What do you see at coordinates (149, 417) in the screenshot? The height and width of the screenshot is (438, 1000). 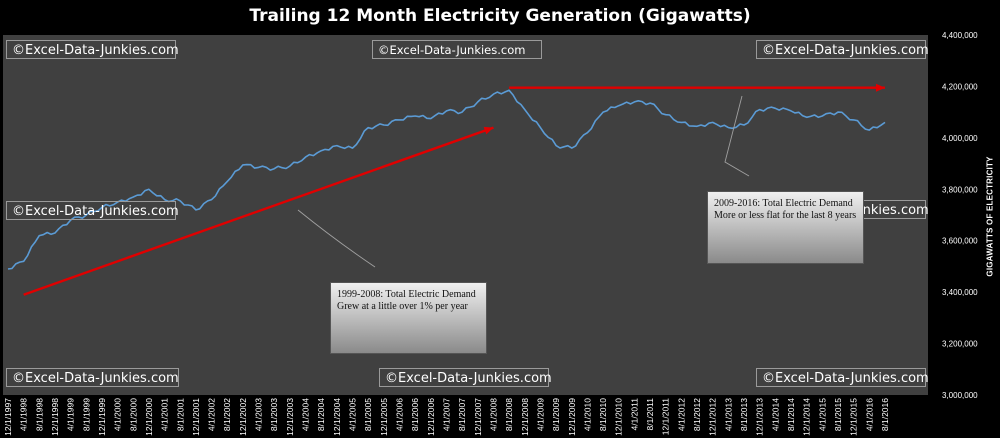 I see `x-tick-label: 12/1/2000` at bounding box center [149, 417].